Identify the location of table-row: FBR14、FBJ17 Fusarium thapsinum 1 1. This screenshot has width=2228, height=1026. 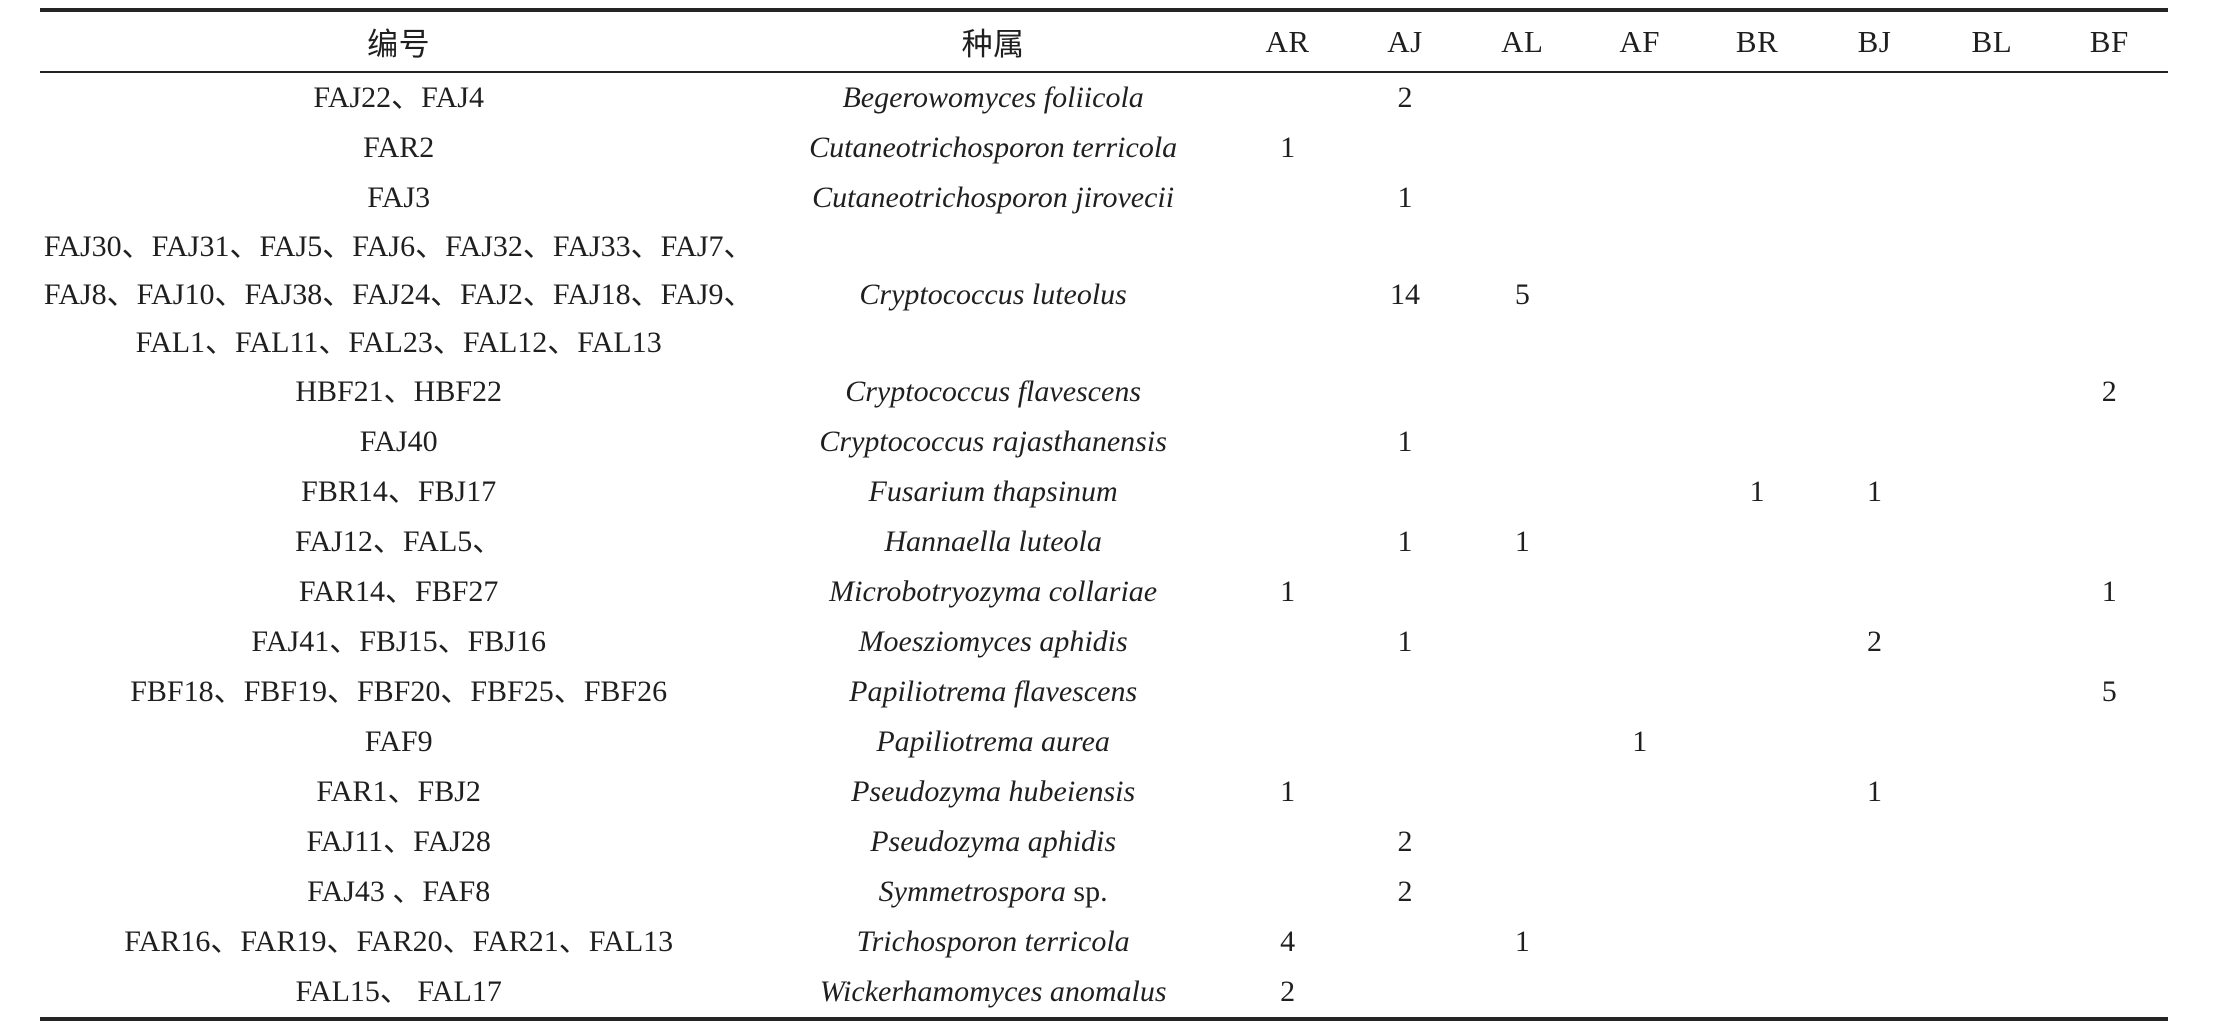
(1104, 492).